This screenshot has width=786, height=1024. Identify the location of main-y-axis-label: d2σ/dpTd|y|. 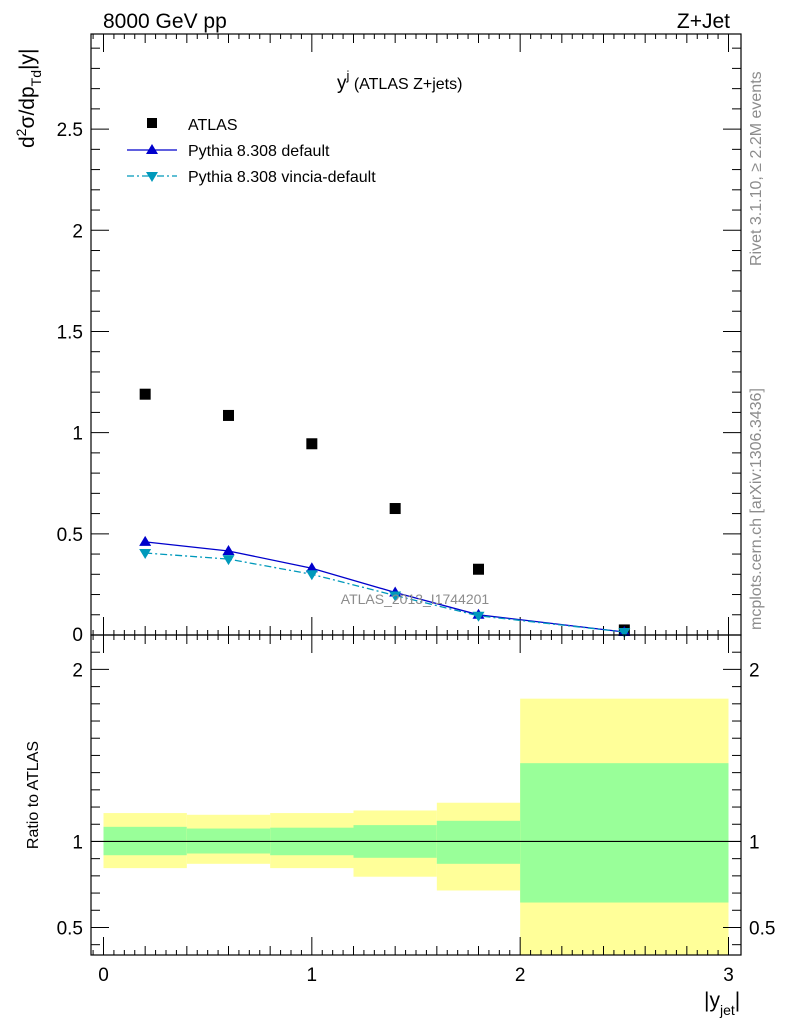
(28, 98).